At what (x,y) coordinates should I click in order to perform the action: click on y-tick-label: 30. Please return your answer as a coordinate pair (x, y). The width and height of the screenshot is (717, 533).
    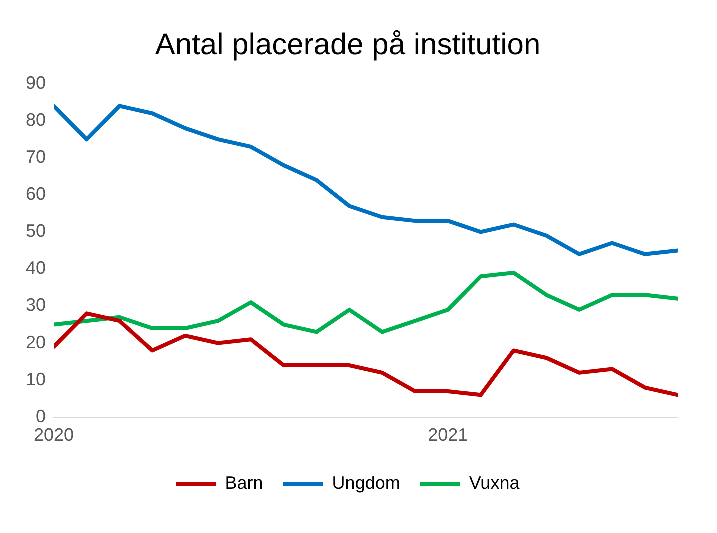
    Looking at the image, I should click on (36, 305).